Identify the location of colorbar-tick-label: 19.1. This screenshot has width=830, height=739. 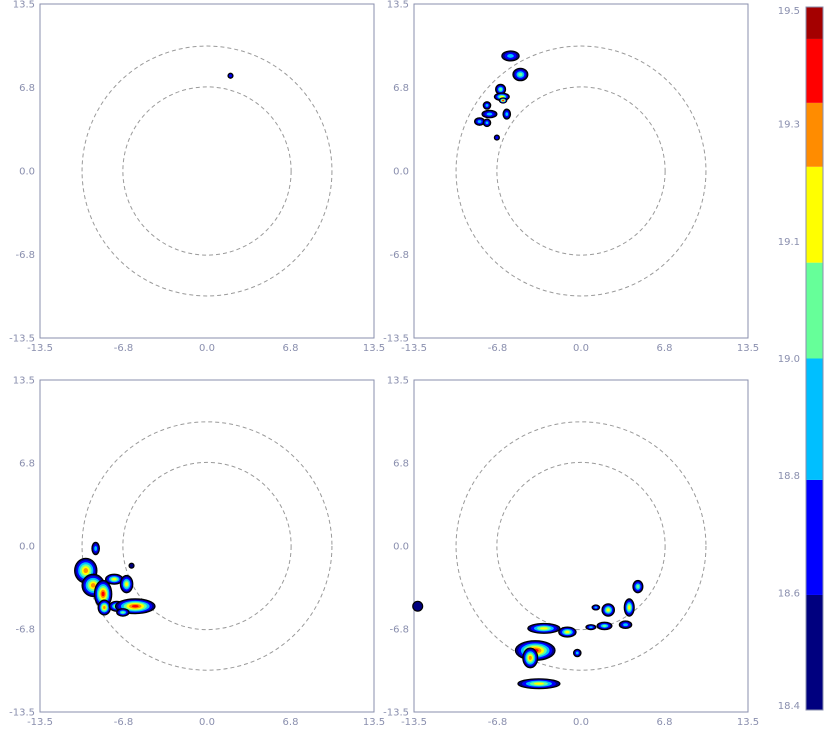
(789, 242).